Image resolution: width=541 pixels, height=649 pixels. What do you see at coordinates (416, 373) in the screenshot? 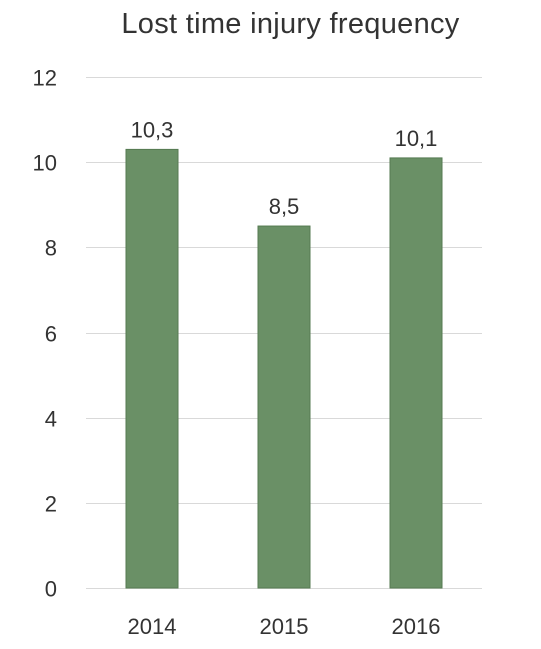
I see `bar-2016` at bounding box center [416, 373].